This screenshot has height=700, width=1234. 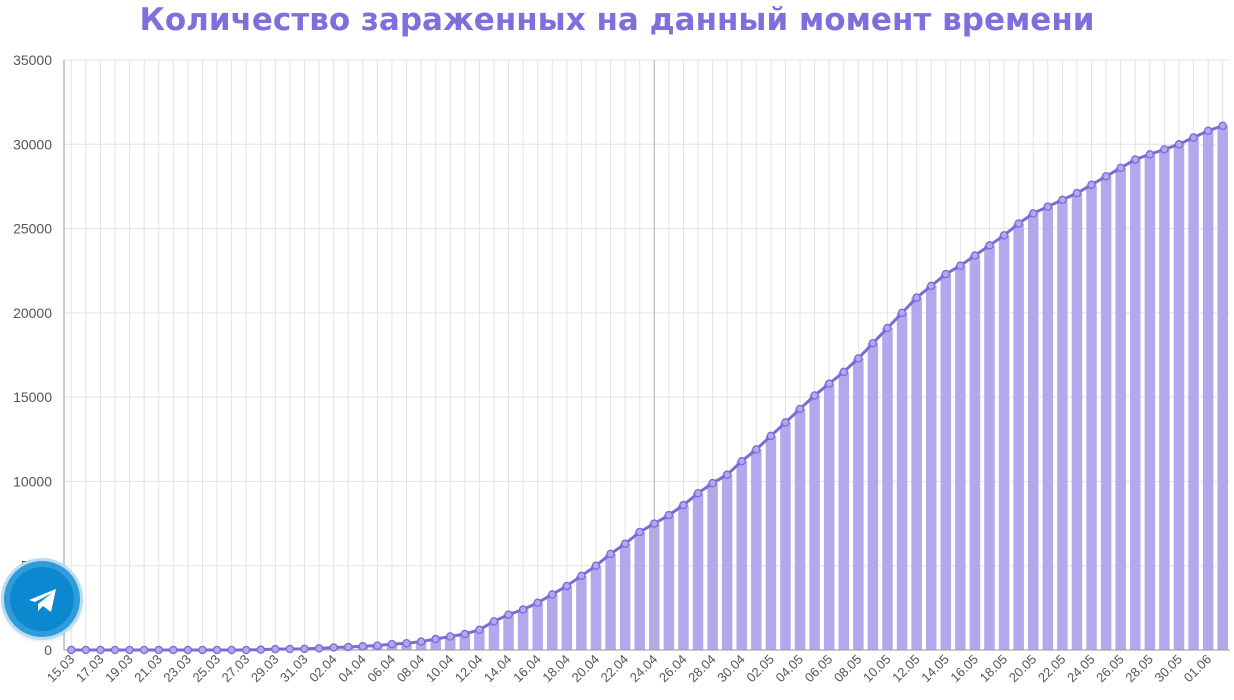 What do you see at coordinates (90, 669) in the screenshot?
I see `x-tick-label: 17.03` at bounding box center [90, 669].